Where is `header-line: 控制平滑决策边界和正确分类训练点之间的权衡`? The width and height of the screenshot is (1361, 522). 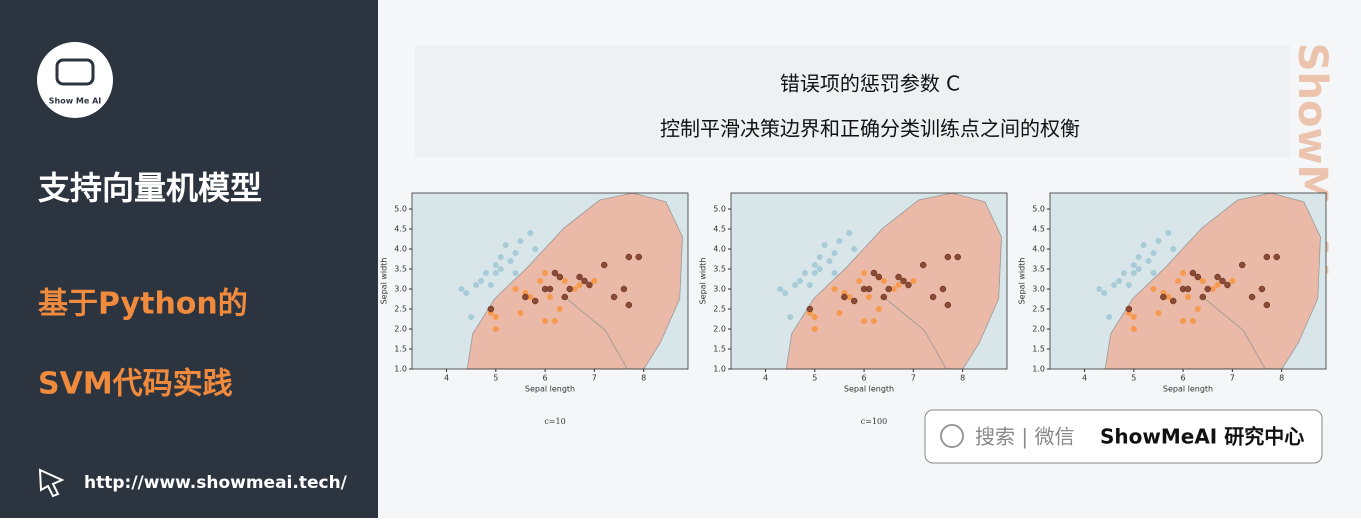
header-line: 控制平滑决策边界和正确分类训练点之间的权衡 is located at coordinates (870, 129).